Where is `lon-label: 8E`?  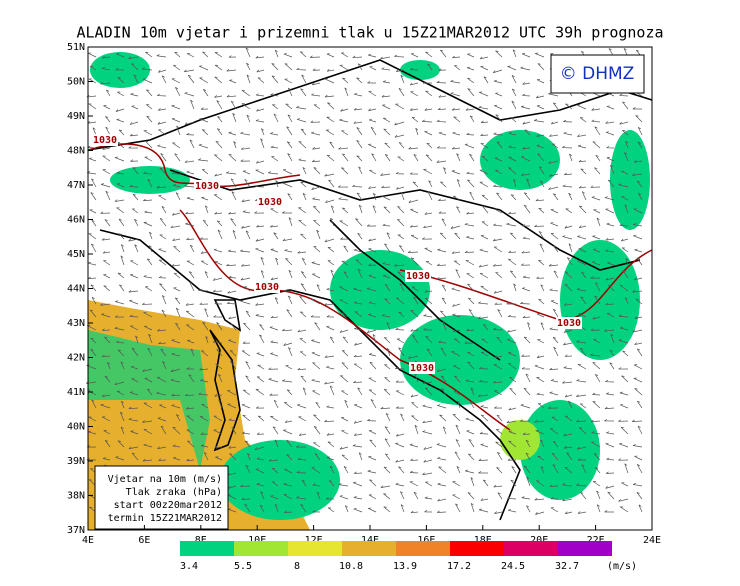 lon-label: 8E is located at coordinates (201, 540).